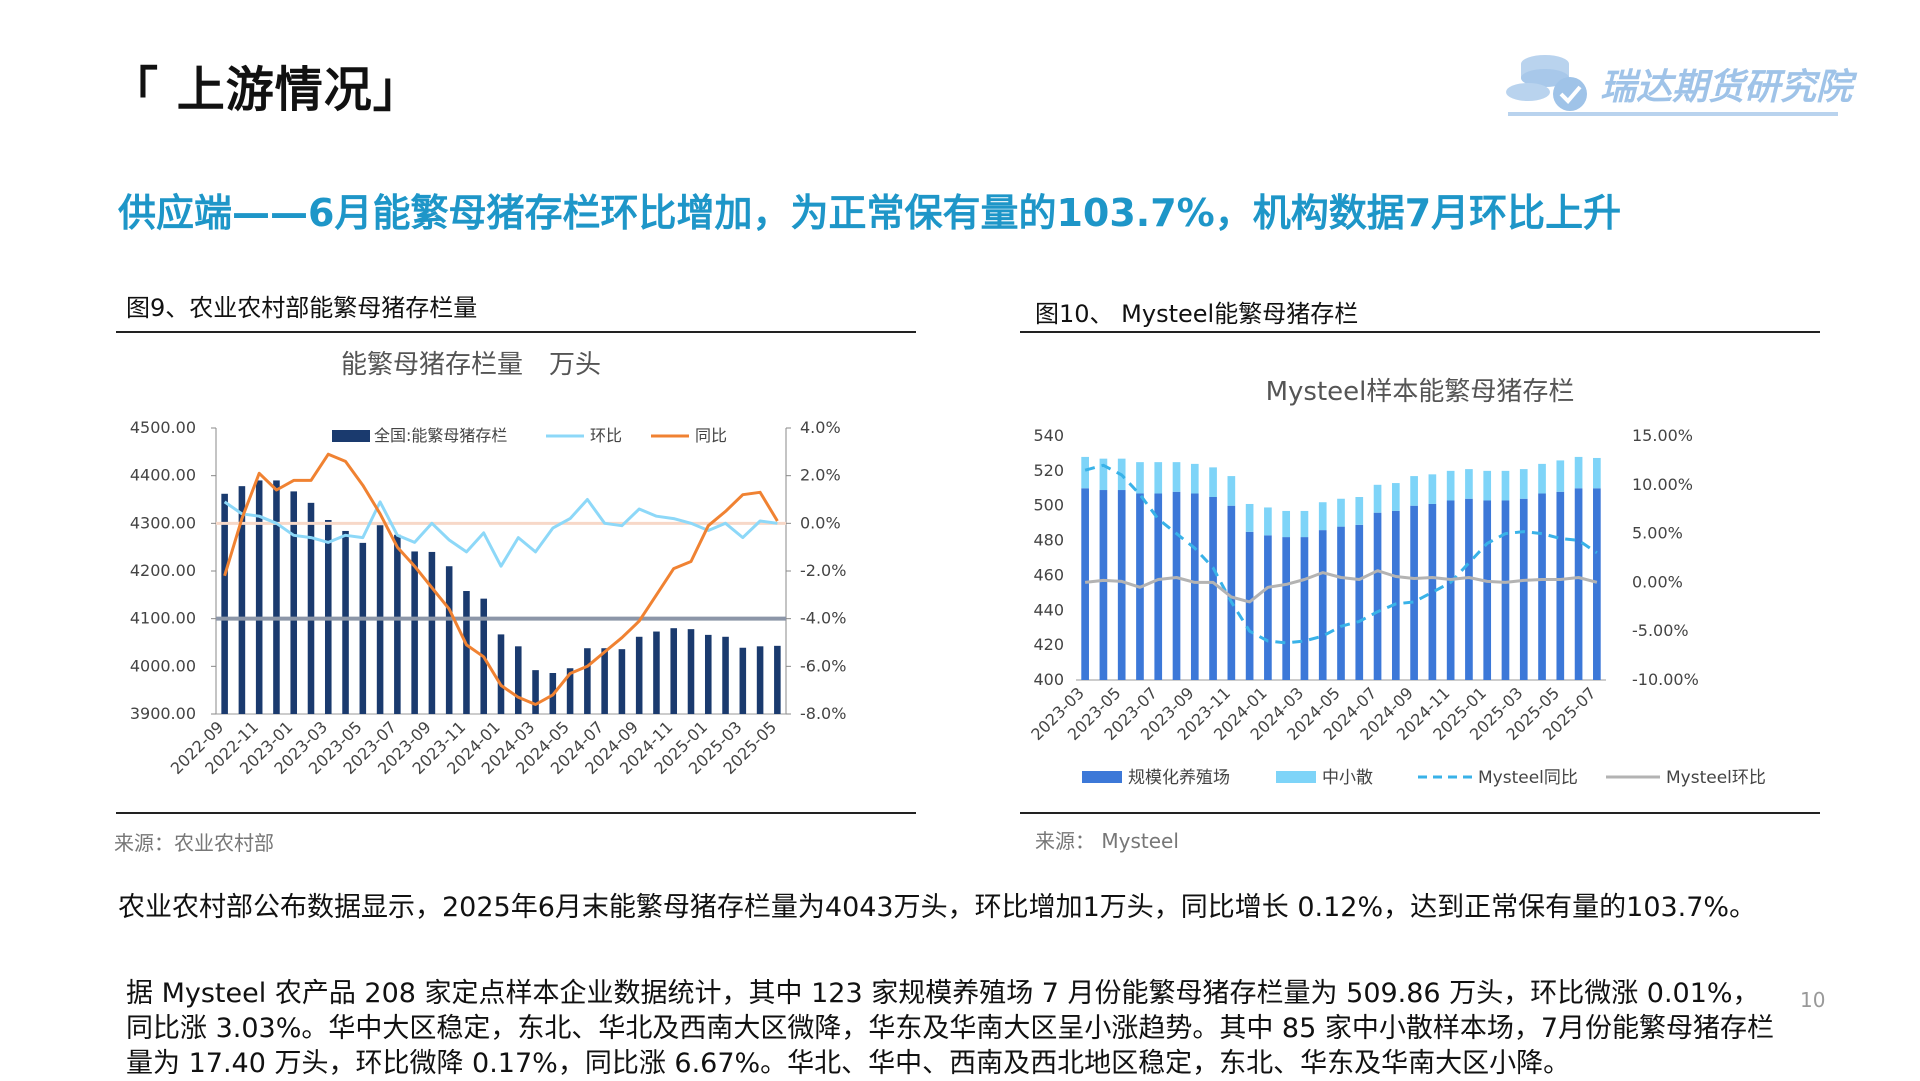 The height and width of the screenshot is (1081, 1920). Describe the element at coordinates (163, 665) in the screenshot. I see `y-tick-label: 4000.00` at that location.